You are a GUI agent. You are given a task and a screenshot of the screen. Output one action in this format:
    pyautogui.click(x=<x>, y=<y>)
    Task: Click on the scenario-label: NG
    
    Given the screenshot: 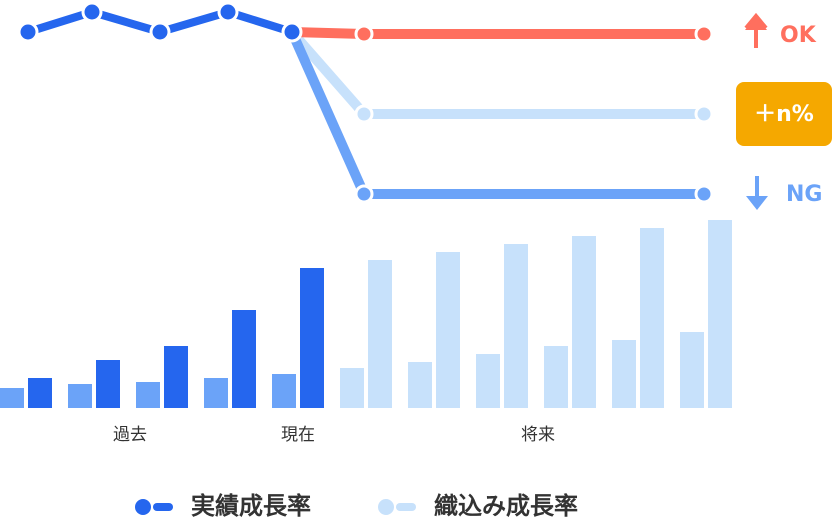 What is the action you would take?
    pyautogui.click(x=804, y=194)
    